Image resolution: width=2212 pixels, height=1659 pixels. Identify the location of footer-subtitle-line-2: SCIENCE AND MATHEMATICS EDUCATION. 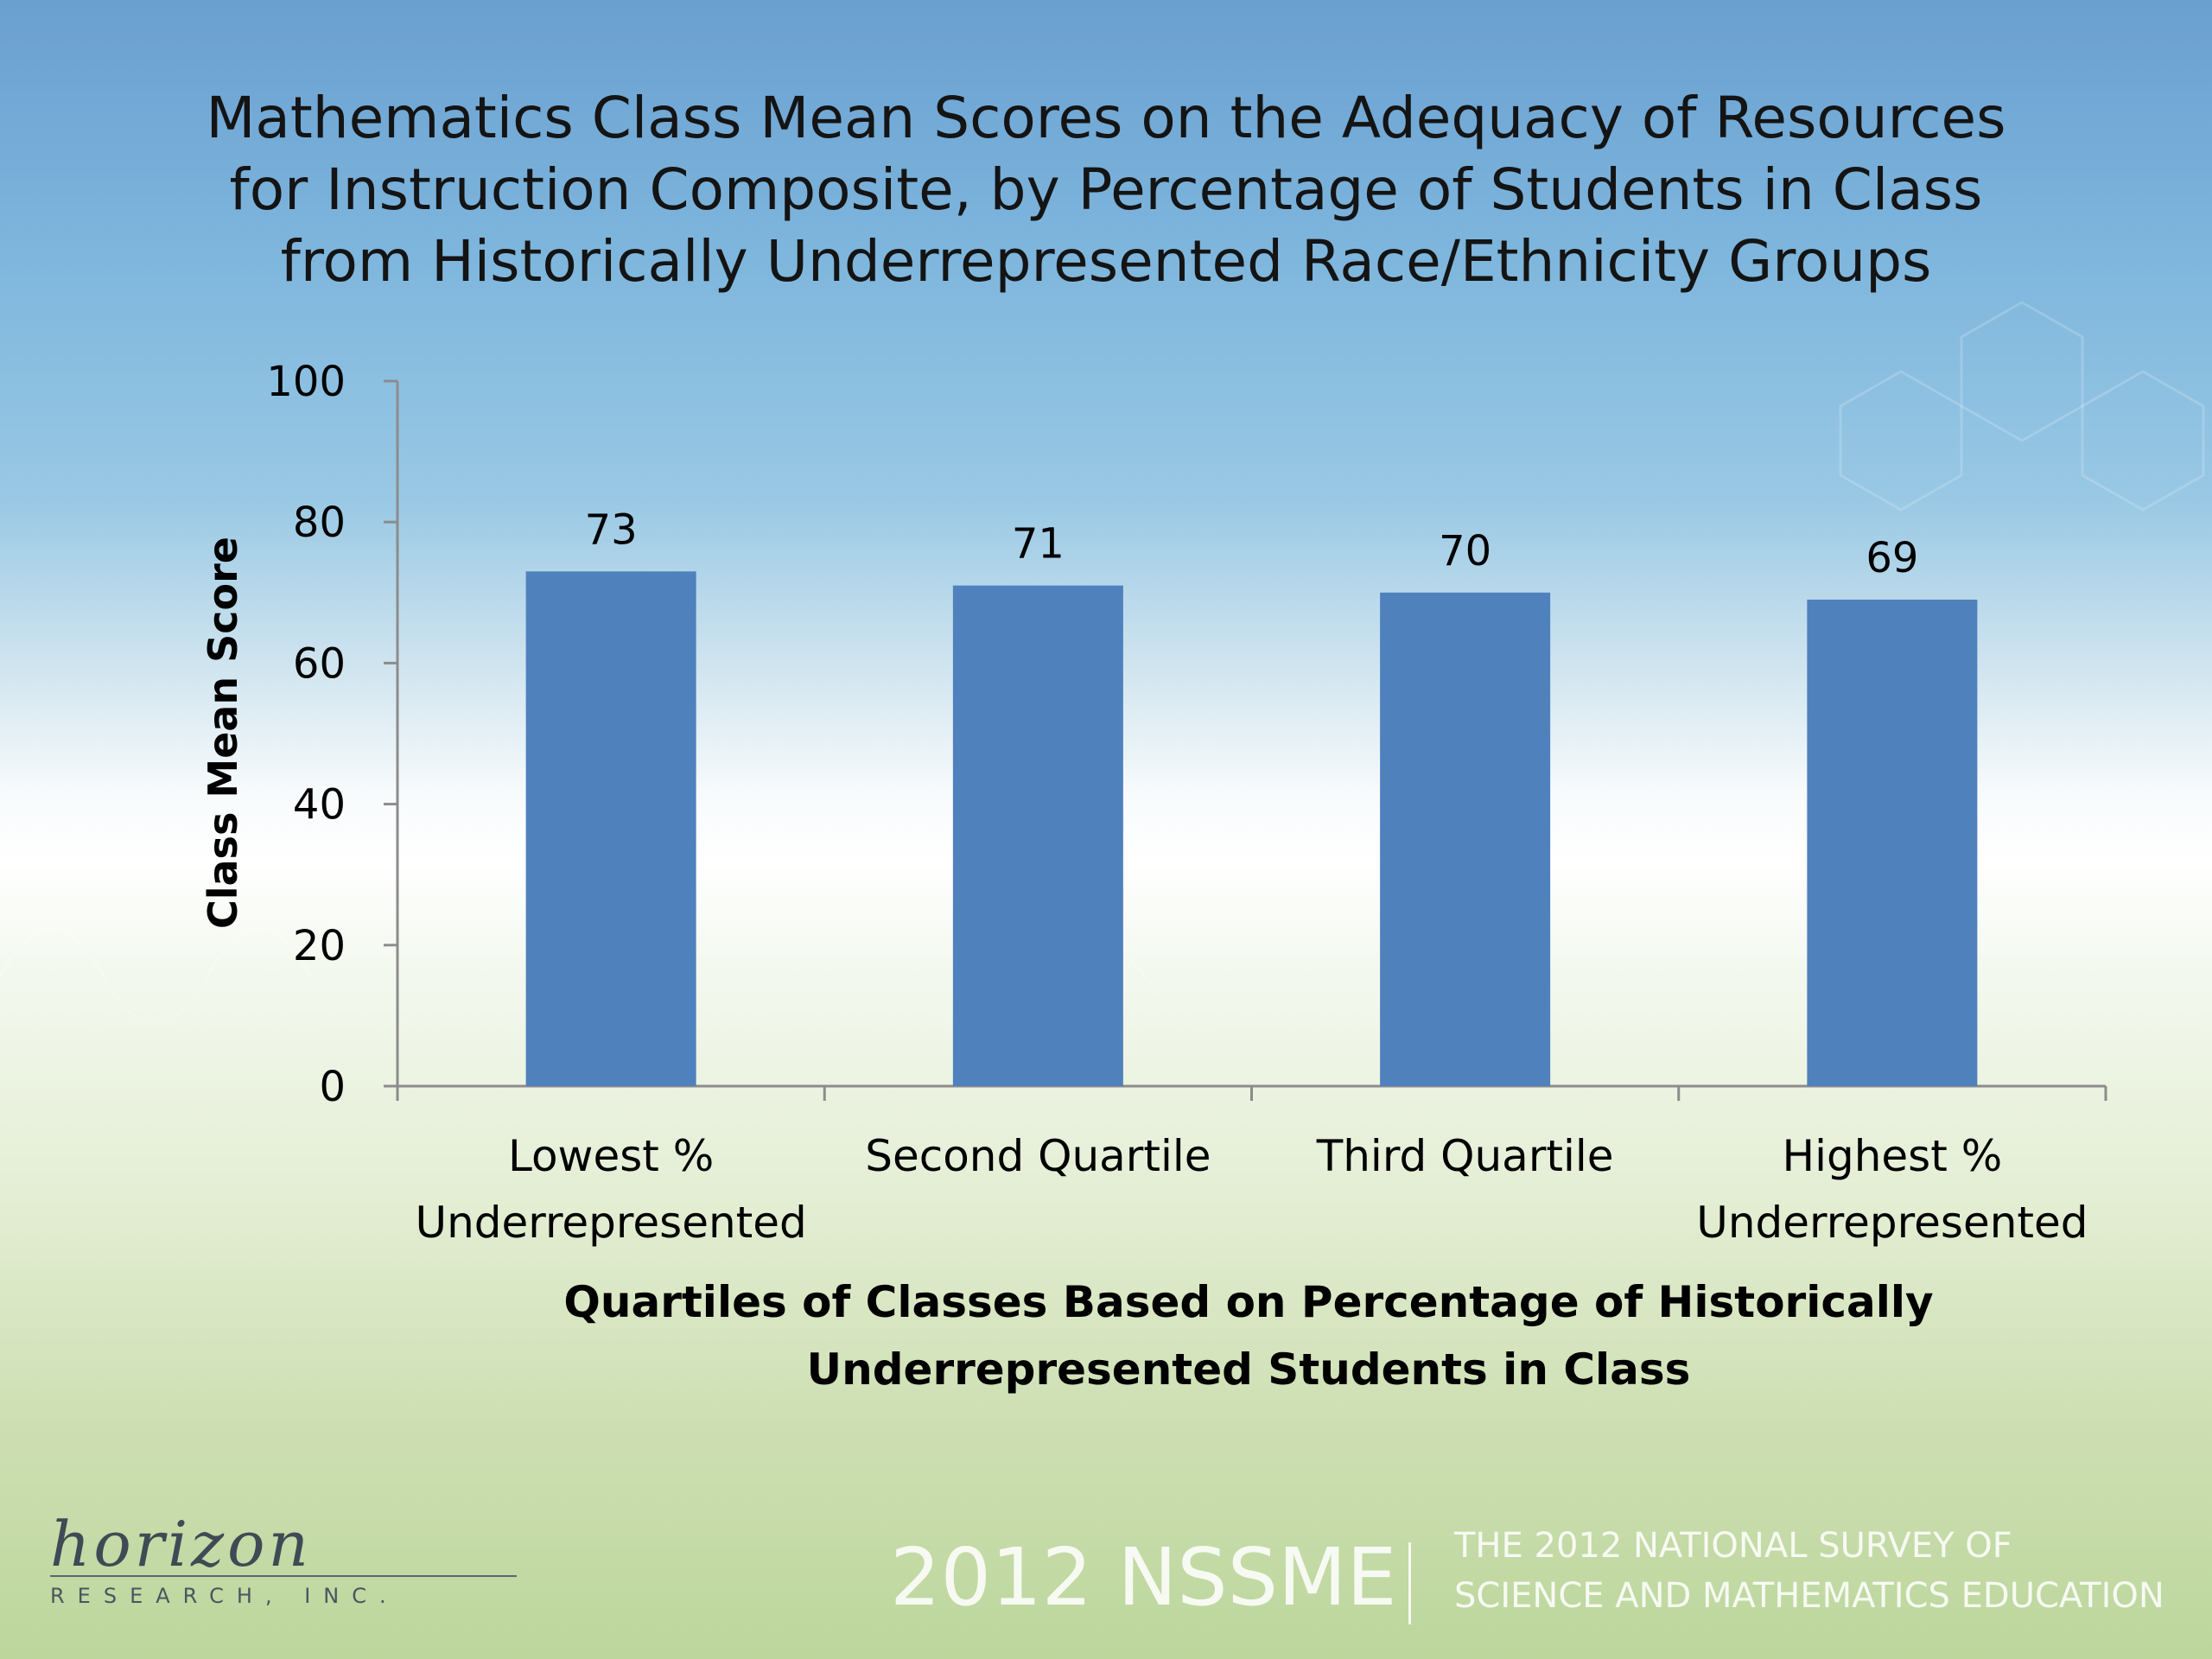
(1809, 1596).